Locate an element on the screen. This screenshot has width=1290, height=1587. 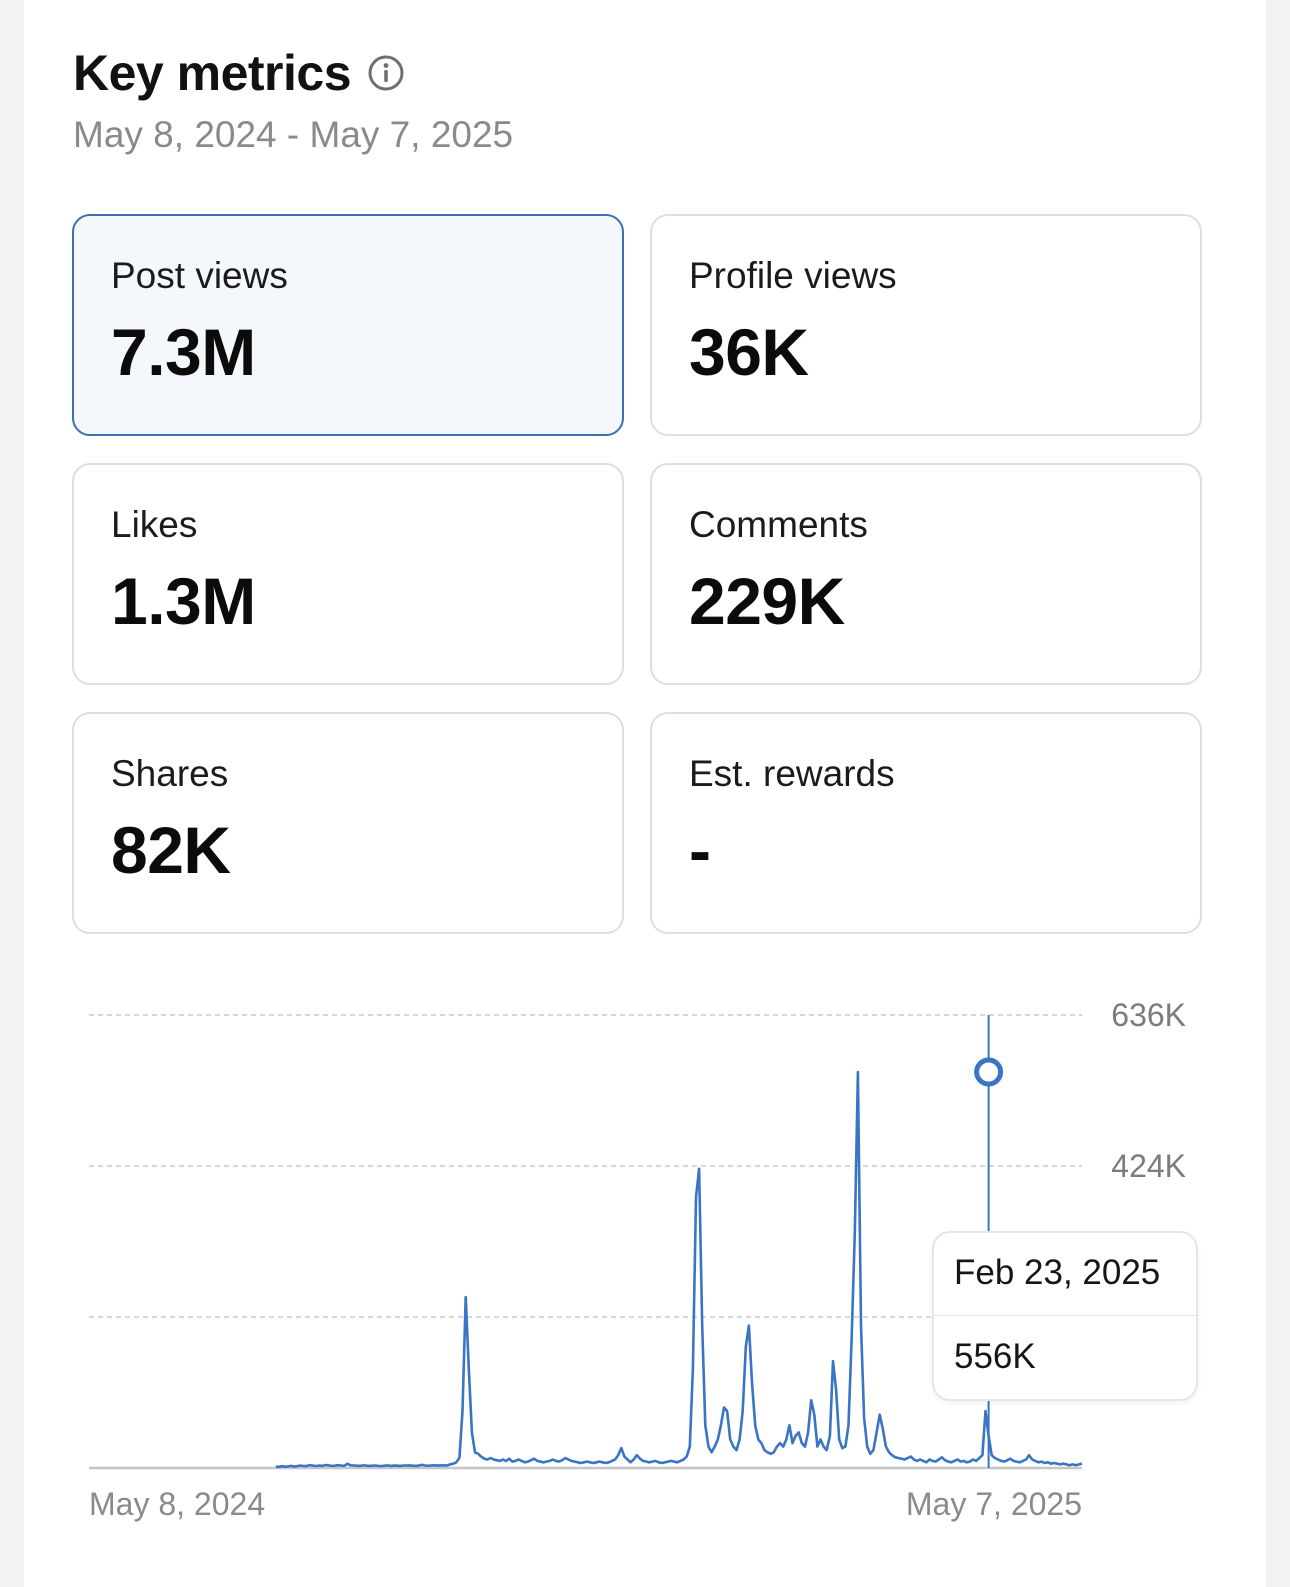
metric-card-post-views: Post views 7.3M is located at coordinates (348, 325).